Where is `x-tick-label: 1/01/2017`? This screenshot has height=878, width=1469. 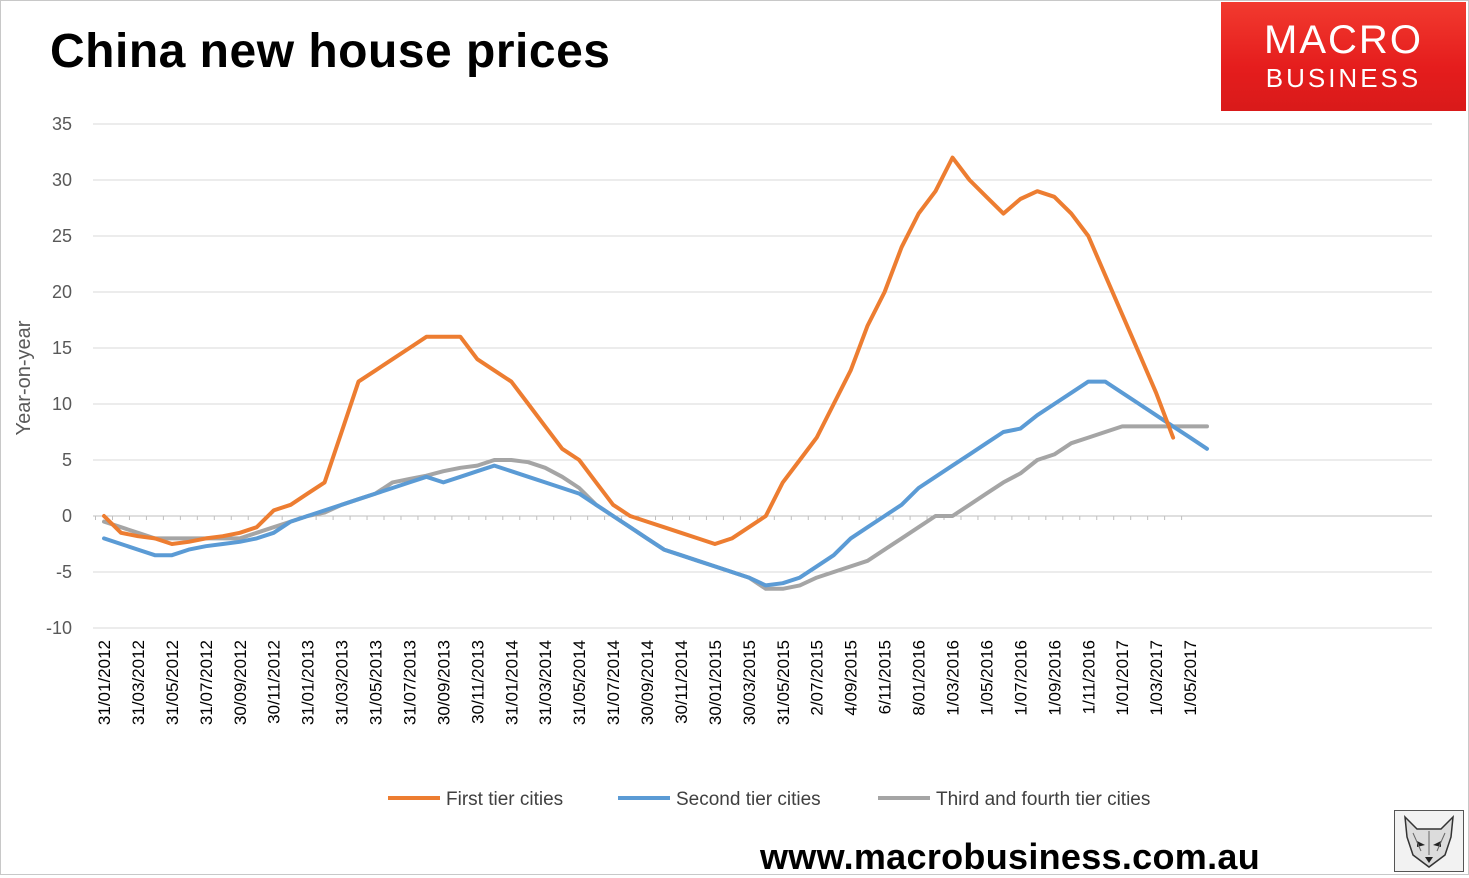 x-tick-label: 1/01/2017 is located at coordinates (1122, 678).